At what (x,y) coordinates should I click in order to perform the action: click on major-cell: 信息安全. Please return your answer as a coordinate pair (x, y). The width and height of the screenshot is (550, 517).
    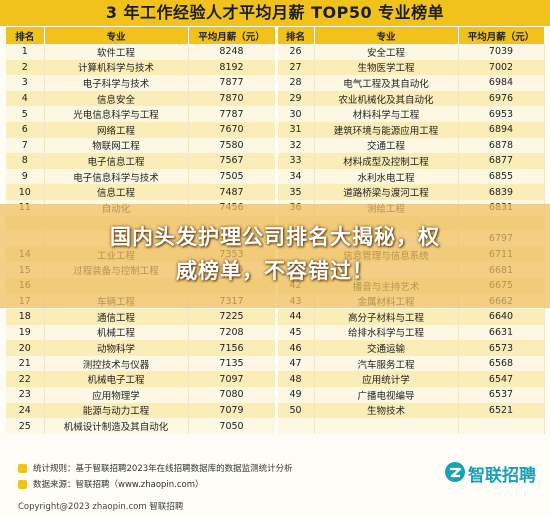
    Looking at the image, I should click on (116, 98).